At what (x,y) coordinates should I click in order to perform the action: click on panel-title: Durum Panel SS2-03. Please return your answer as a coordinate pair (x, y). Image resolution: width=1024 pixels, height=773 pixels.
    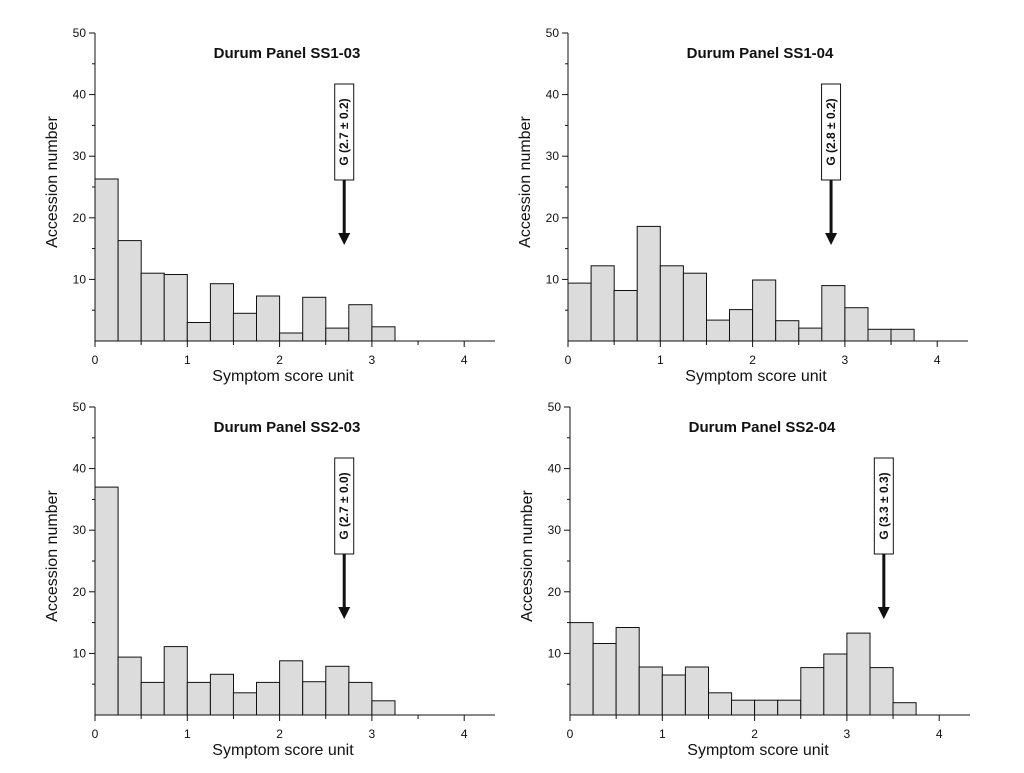
    Looking at the image, I should click on (287, 427).